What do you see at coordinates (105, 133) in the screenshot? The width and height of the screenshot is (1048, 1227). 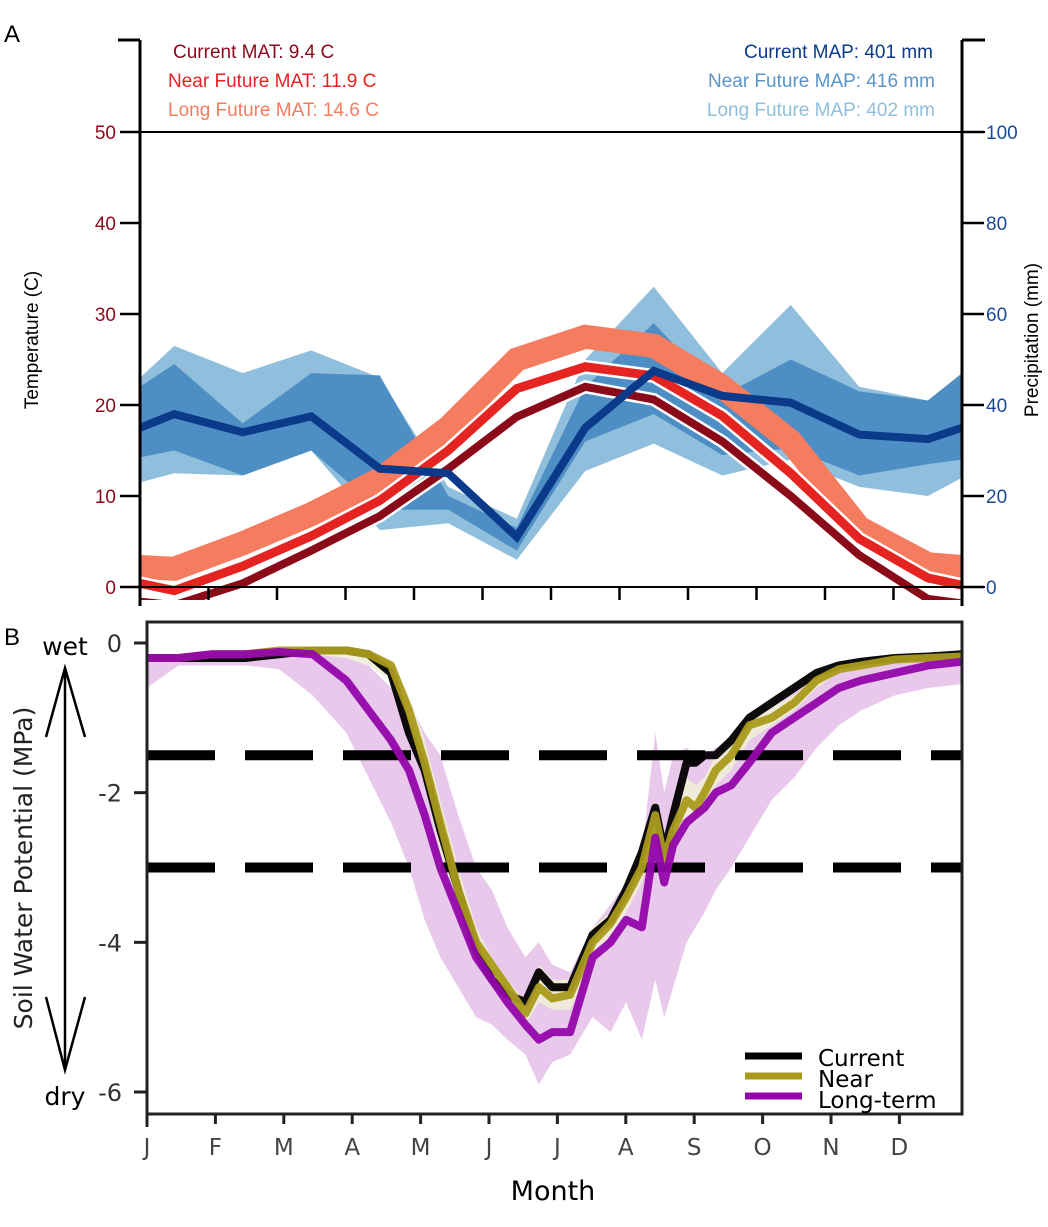 I see `y-tick-label-temp: 50` at bounding box center [105, 133].